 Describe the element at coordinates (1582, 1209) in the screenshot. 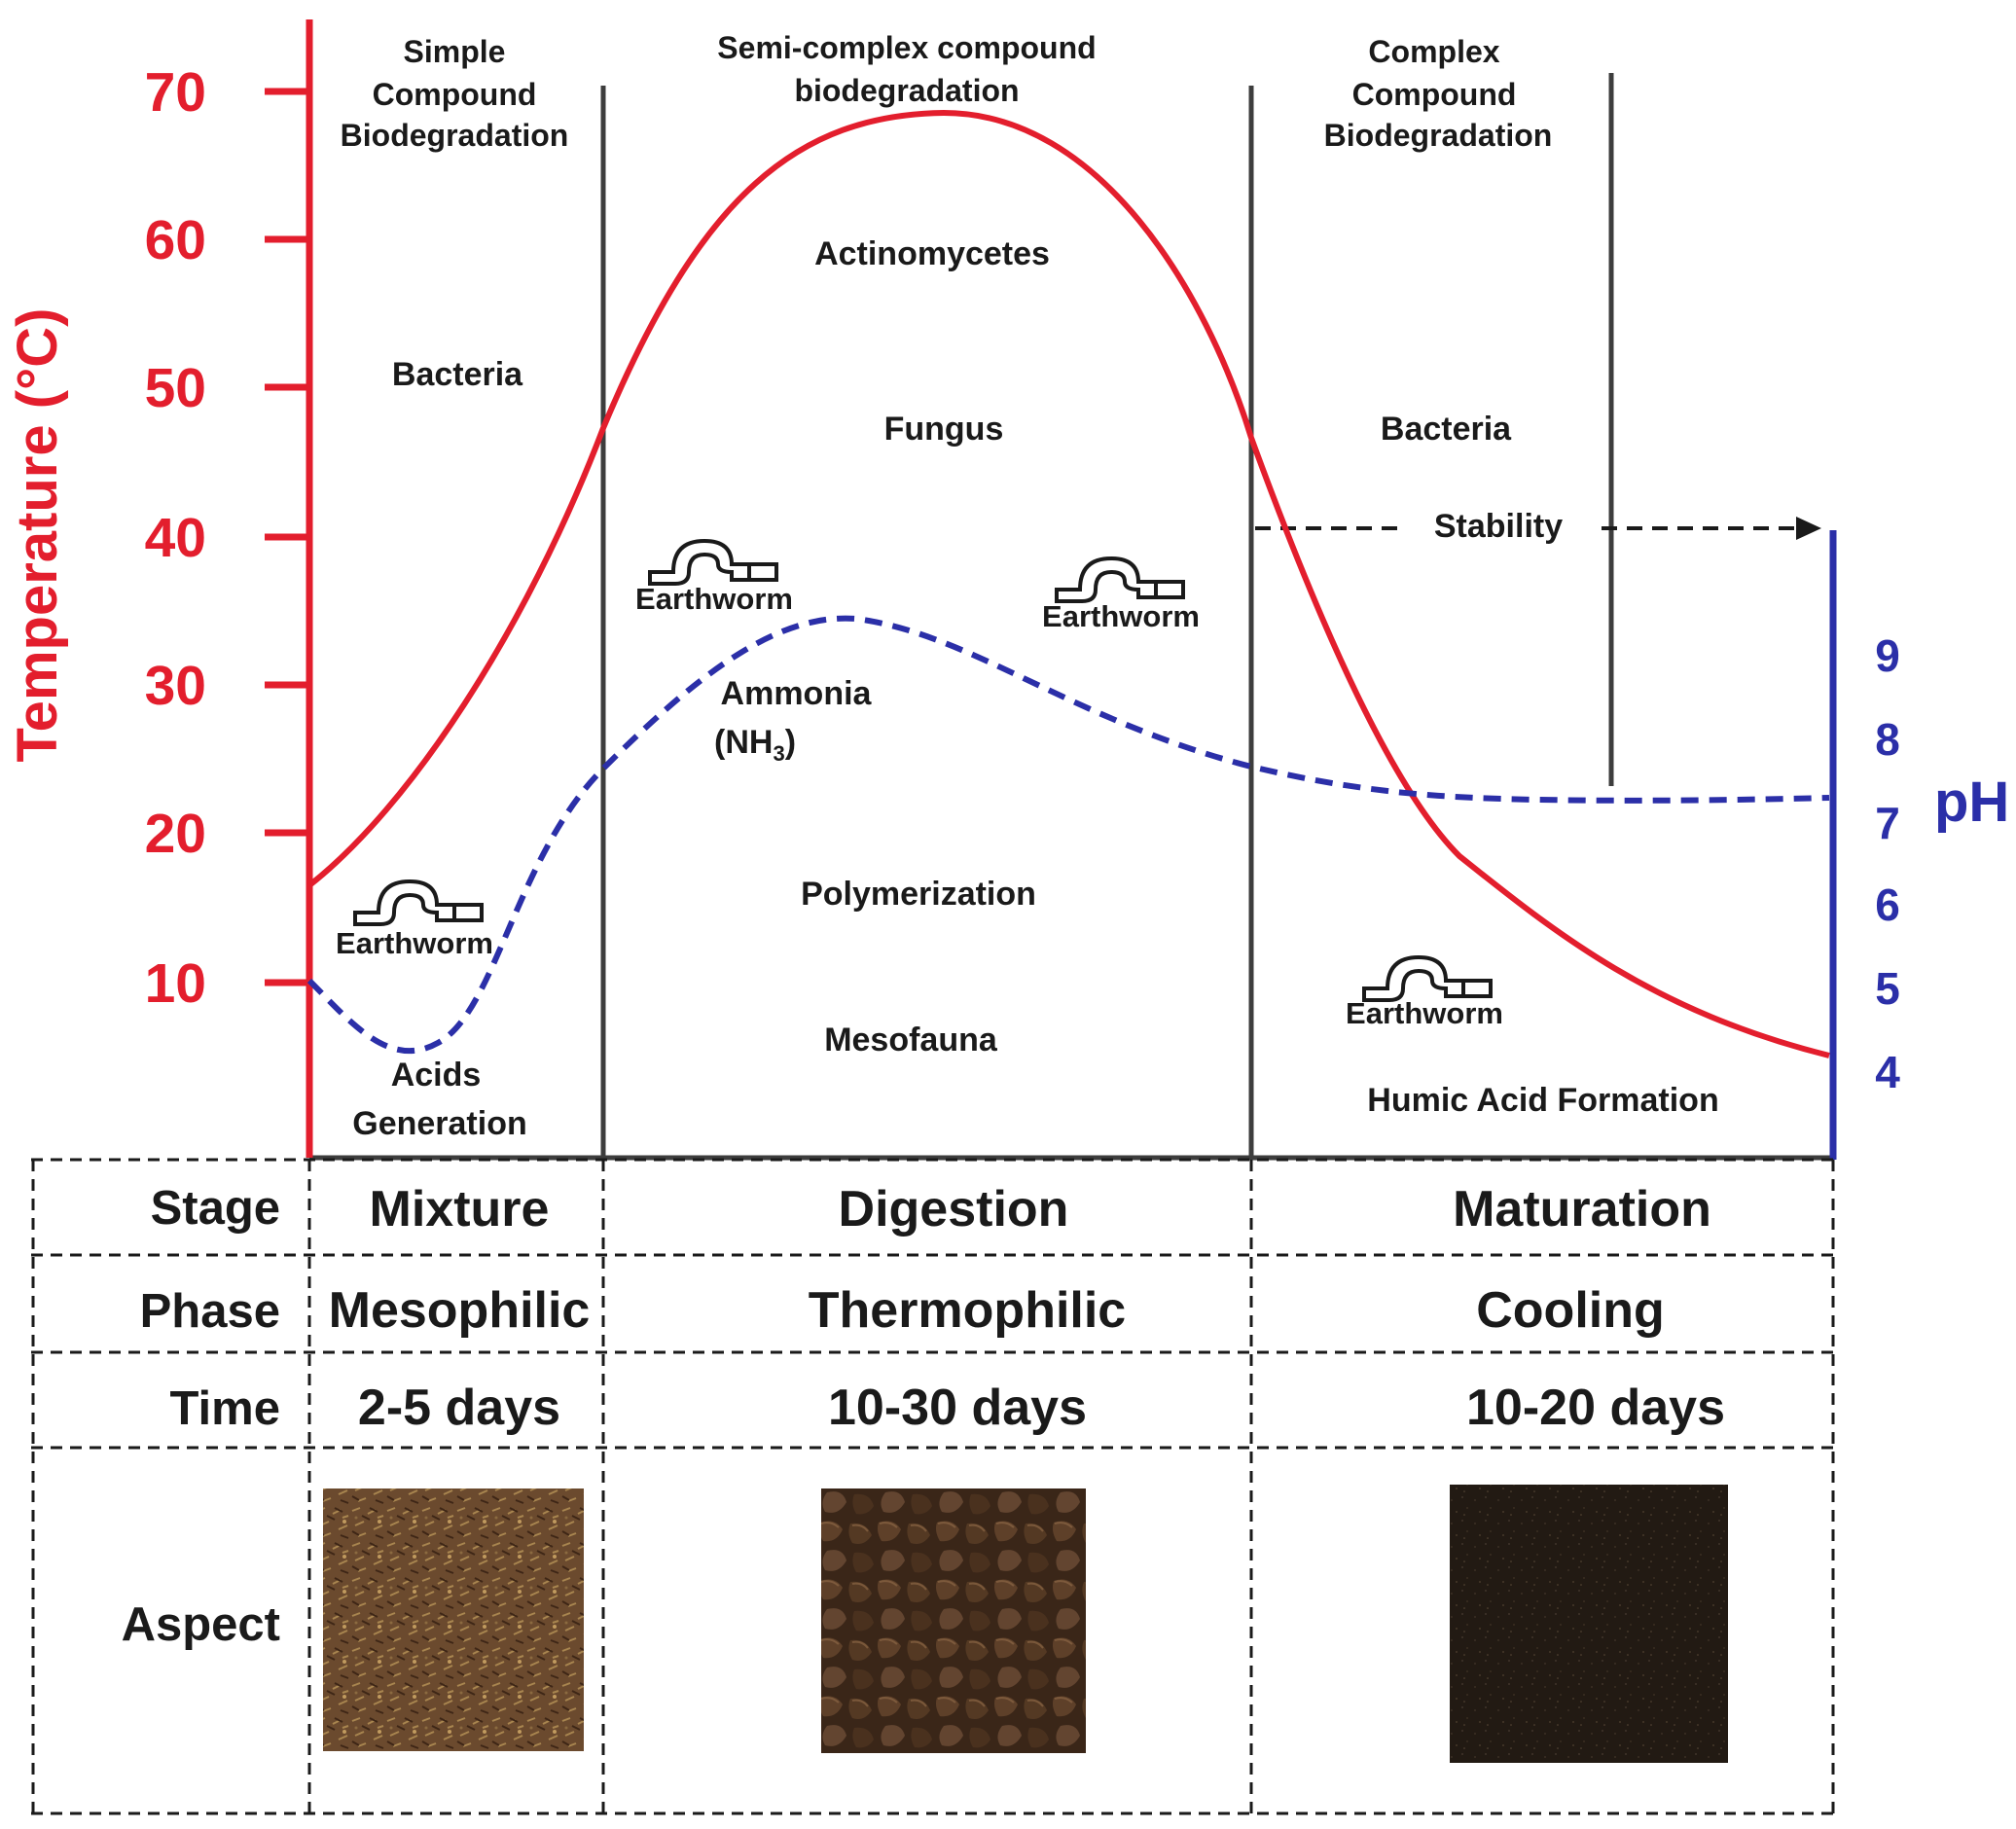

I see `stage-maturation: Maturation` at that location.